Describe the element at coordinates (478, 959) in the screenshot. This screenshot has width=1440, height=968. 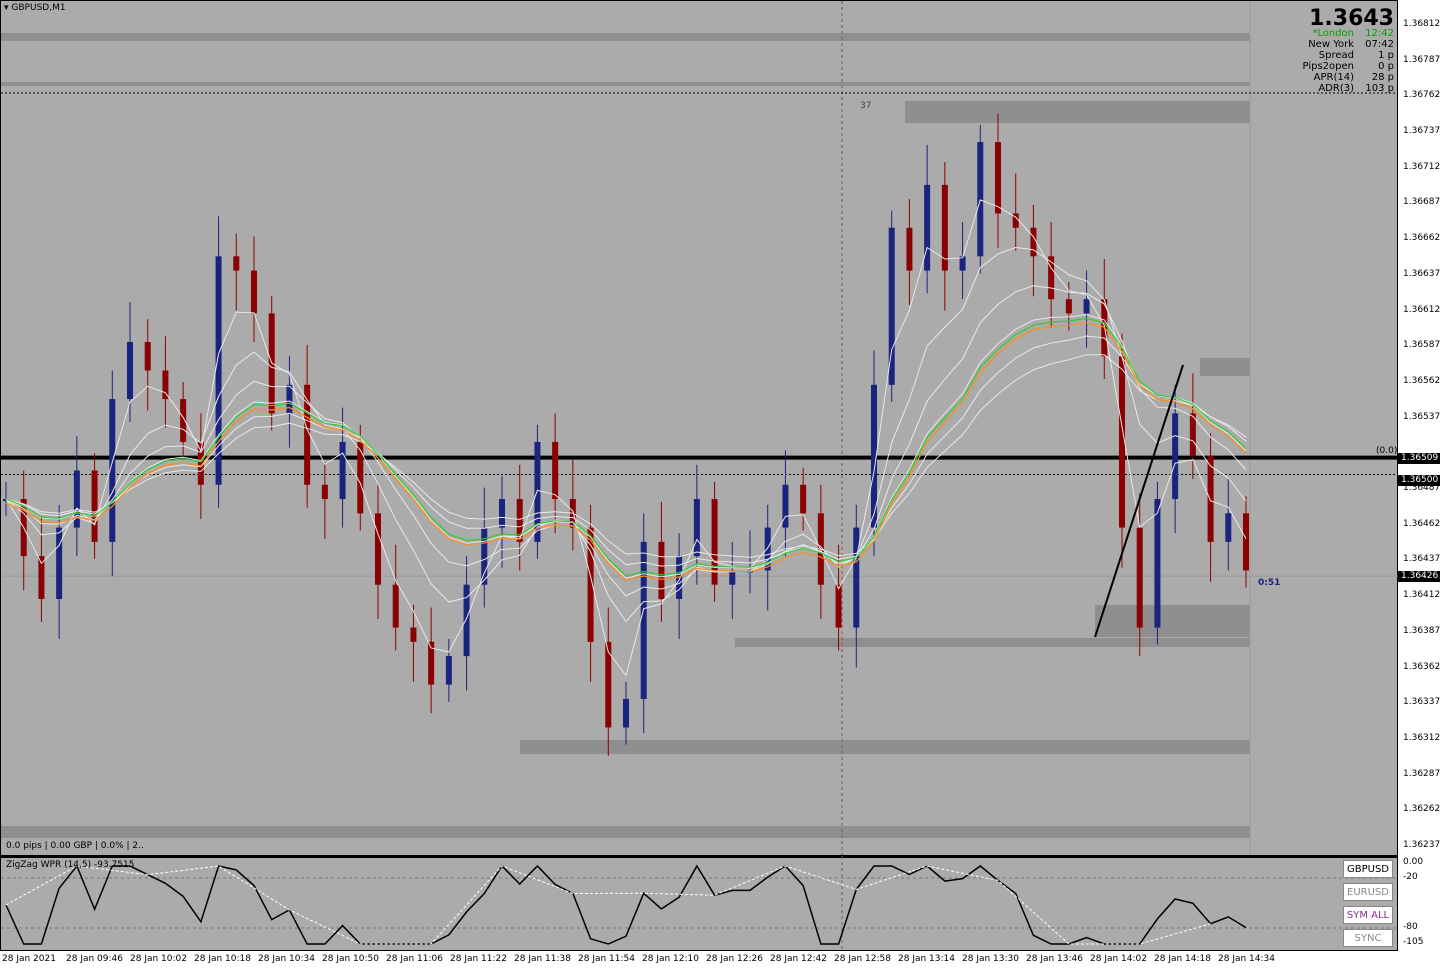
I see `time-axis-label: 28 Jan 11:22` at that location.